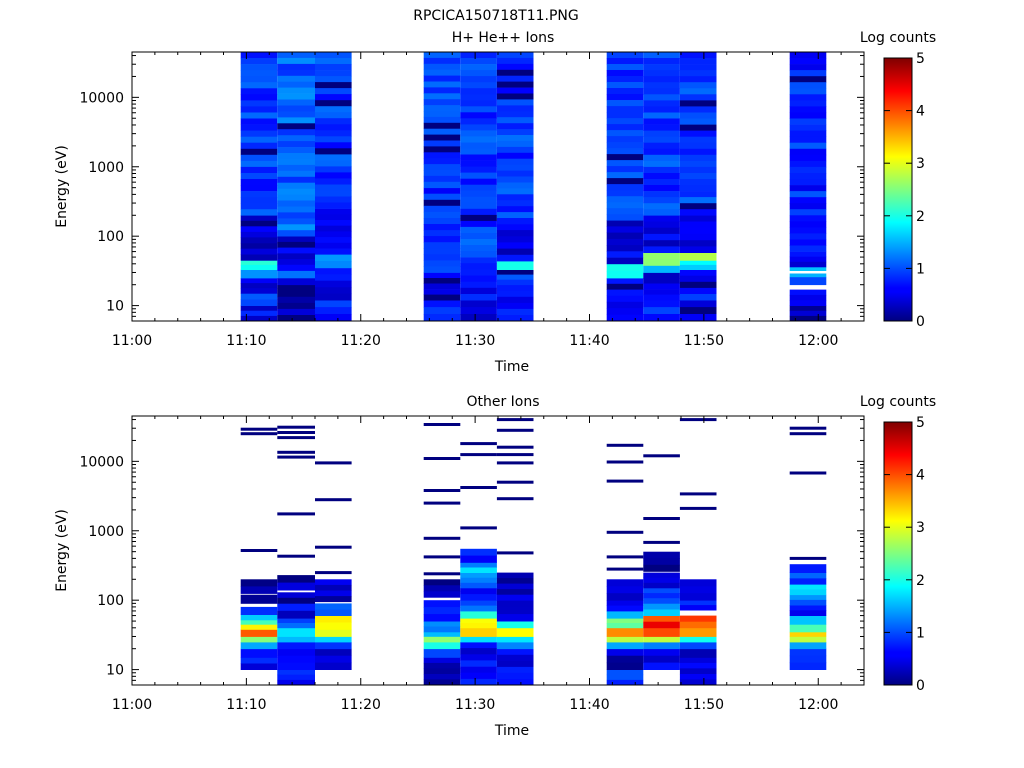 The image size is (1024, 768). I want to click on x-tick-label: 11:20, so click(361, 341).